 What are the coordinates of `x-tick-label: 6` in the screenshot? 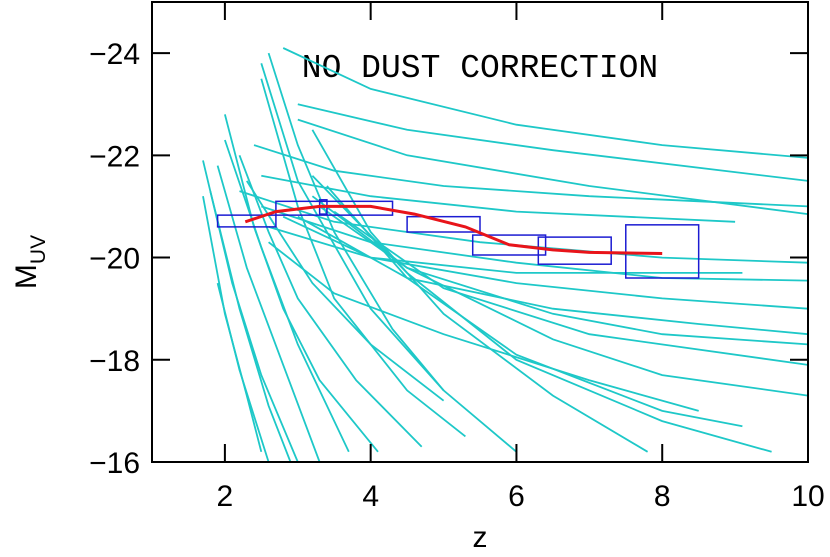 It's located at (516, 496).